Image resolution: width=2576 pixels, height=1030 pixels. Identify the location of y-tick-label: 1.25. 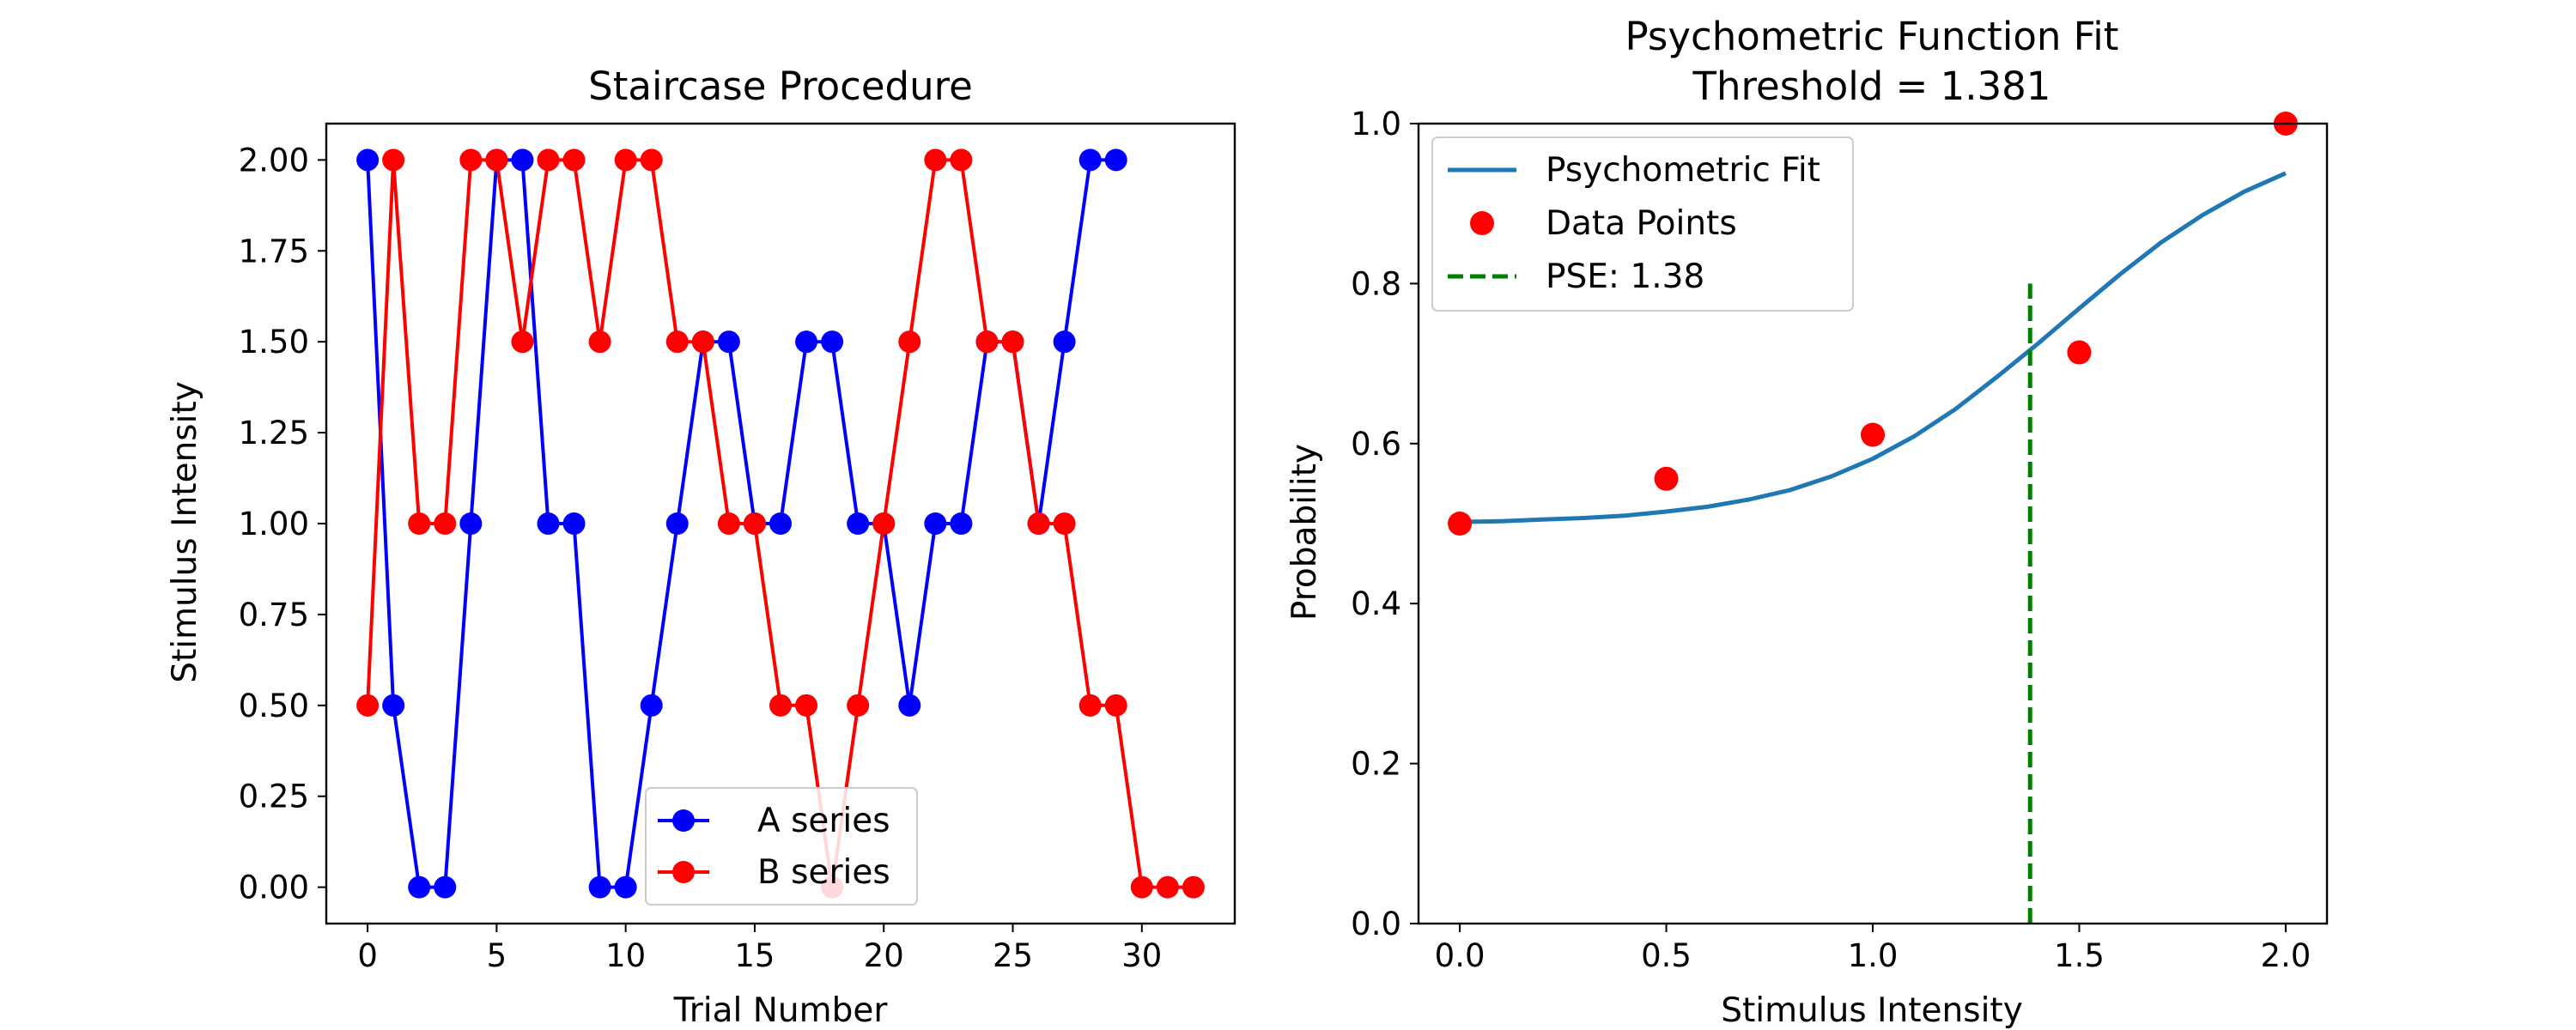
(274, 433).